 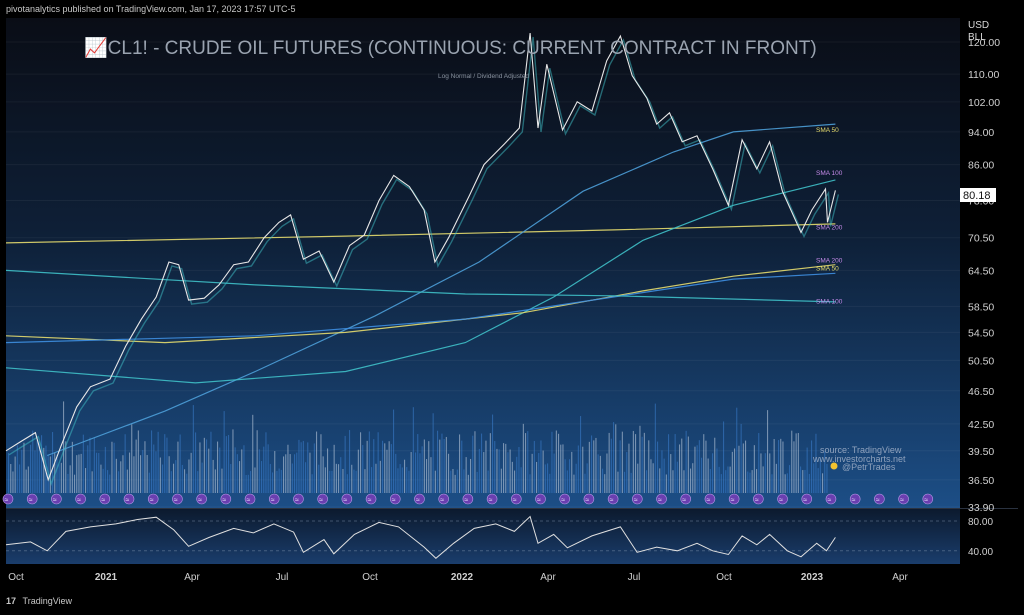 What do you see at coordinates (634, 577) in the screenshot?
I see `x-tick-label: Jul` at bounding box center [634, 577].